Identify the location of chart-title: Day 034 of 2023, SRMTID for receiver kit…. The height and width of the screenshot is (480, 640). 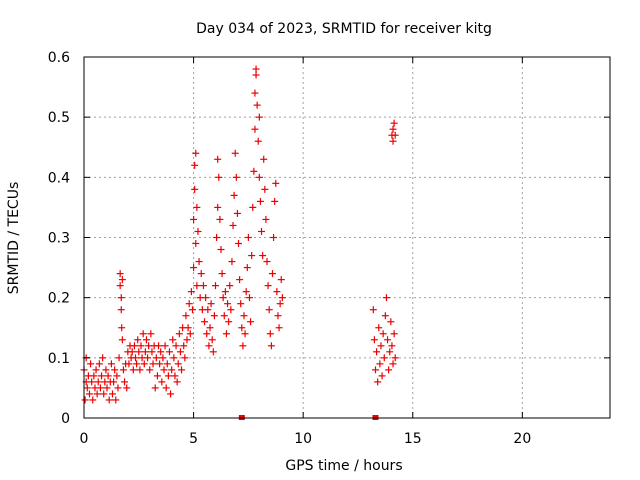
(344, 29).